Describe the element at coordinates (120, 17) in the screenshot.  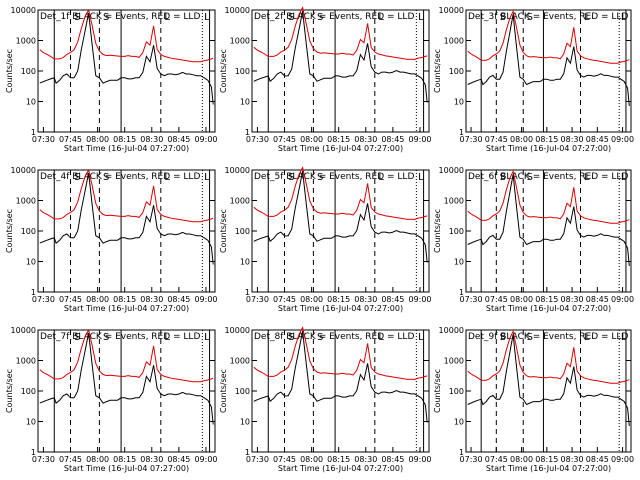
I see `chart-title: Det_1f BLACK = Events, RED = LLD` at that location.